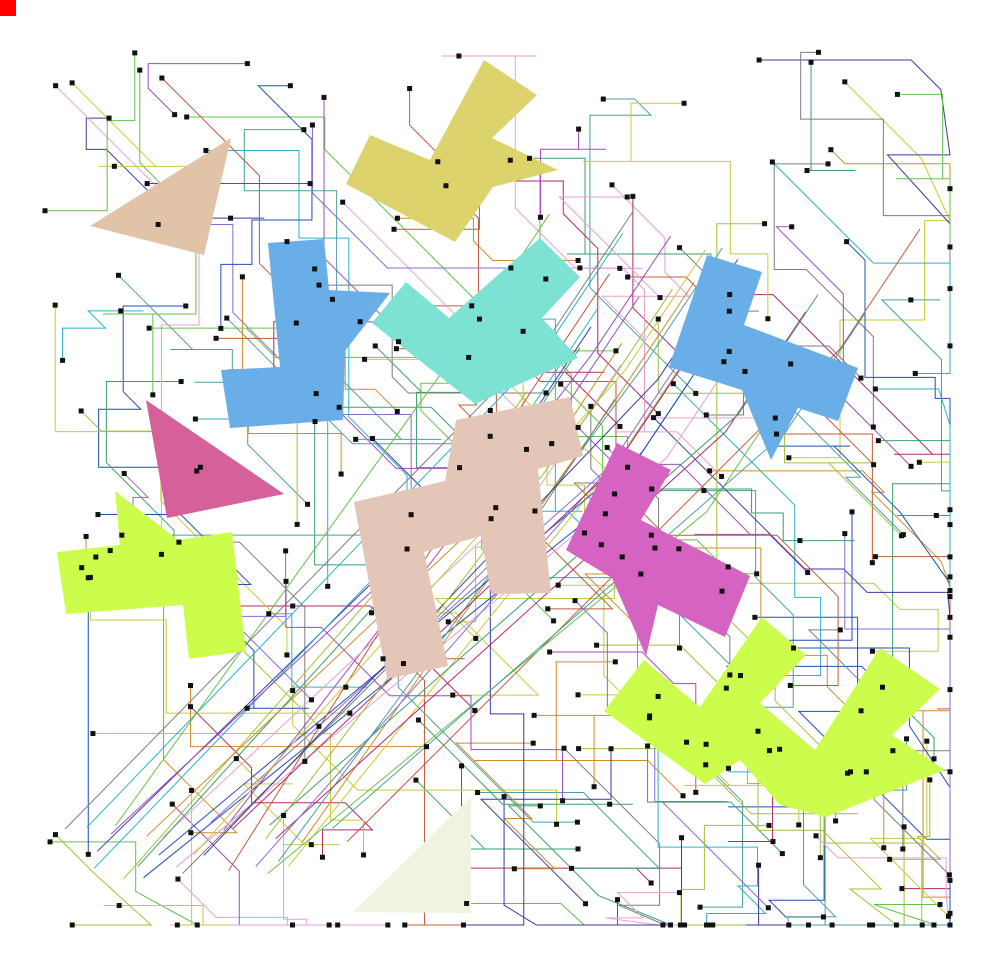 The image size is (1000, 969). What do you see at coordinates (452, 151) in the screenshot?
I see `yellow-l-shape` at bounding box center [452, 151].